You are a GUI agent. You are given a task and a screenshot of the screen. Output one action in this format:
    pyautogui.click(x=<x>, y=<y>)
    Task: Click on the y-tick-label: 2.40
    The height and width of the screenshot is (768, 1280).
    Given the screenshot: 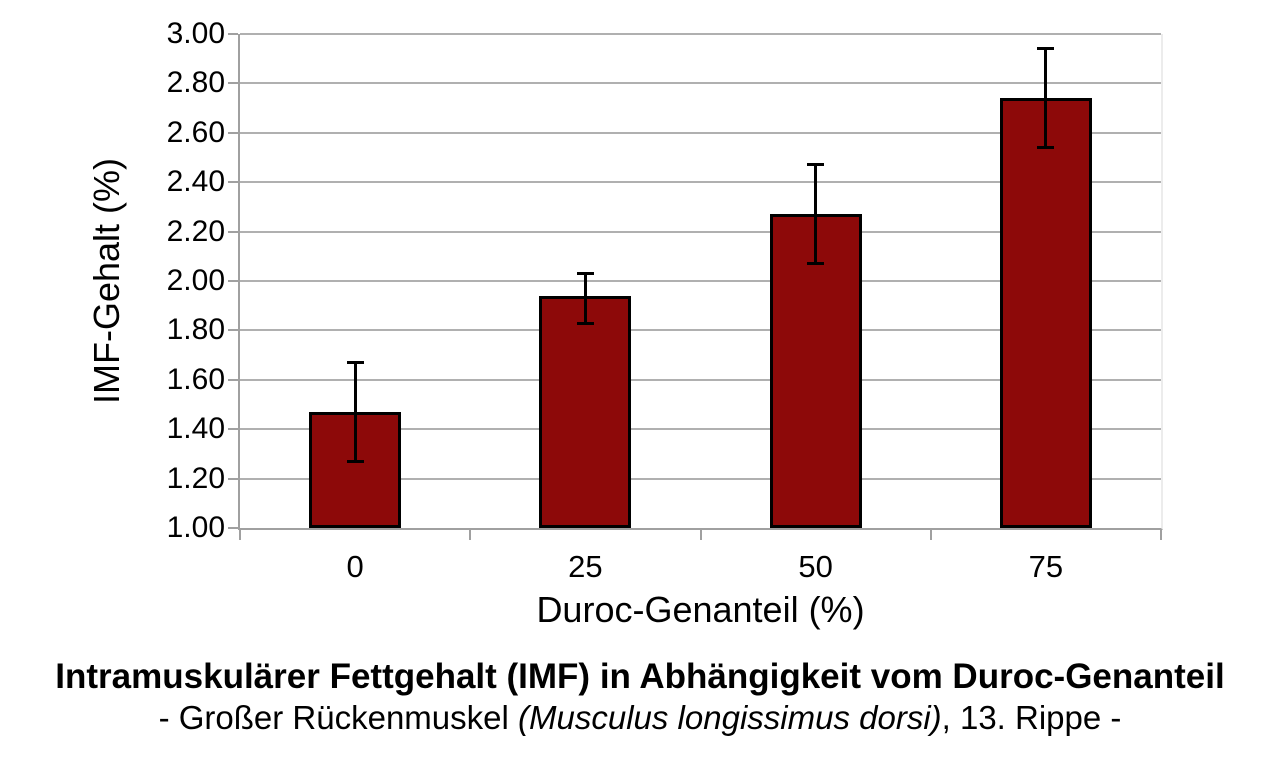 What is the action you would take?
    pyautogui.click(x=195, y=182)
    